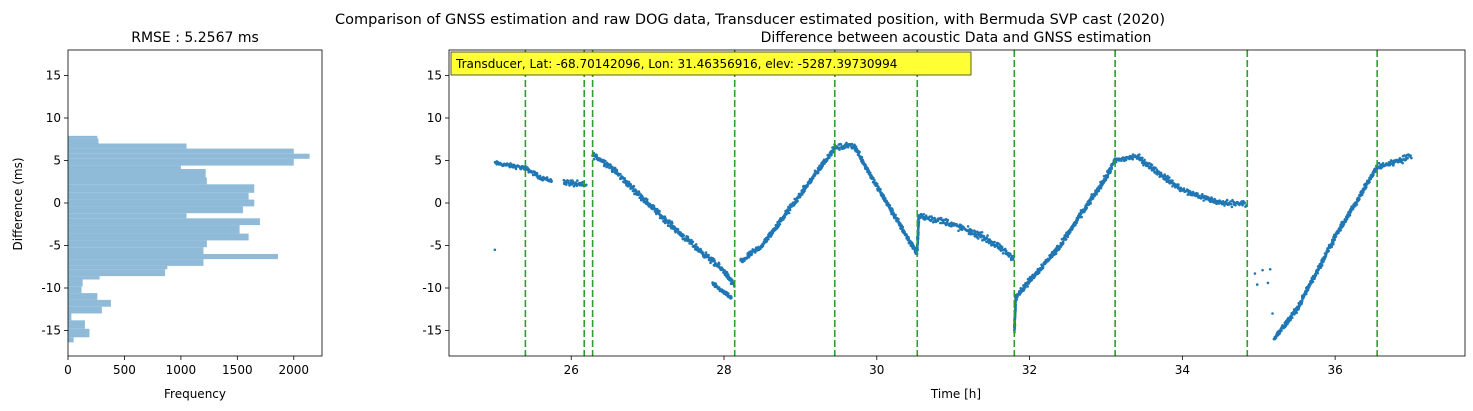 The height and width of the screenshot is (411, 1473). What do you see at coordinates (124, 370) in the screenshot?
I see `x-tick-label: 500` at bounding box center [124, 370].